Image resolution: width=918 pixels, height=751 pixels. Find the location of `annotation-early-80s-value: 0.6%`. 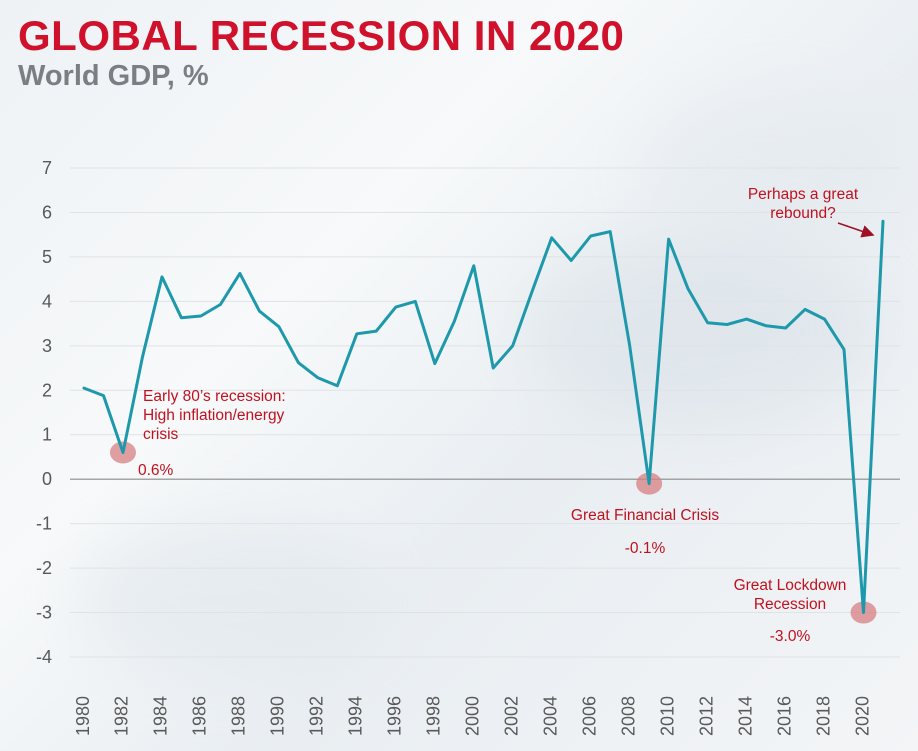

annotation-early-80s-value: 0.6% is located at coordinates (156, 470).